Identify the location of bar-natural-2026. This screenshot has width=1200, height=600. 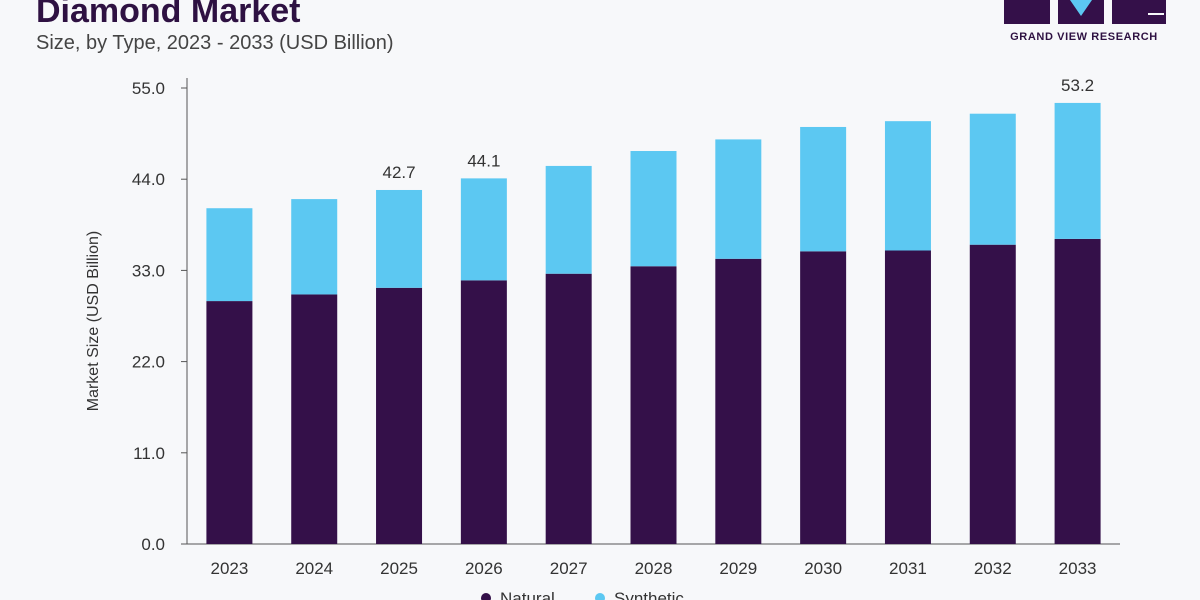
(483, 412).